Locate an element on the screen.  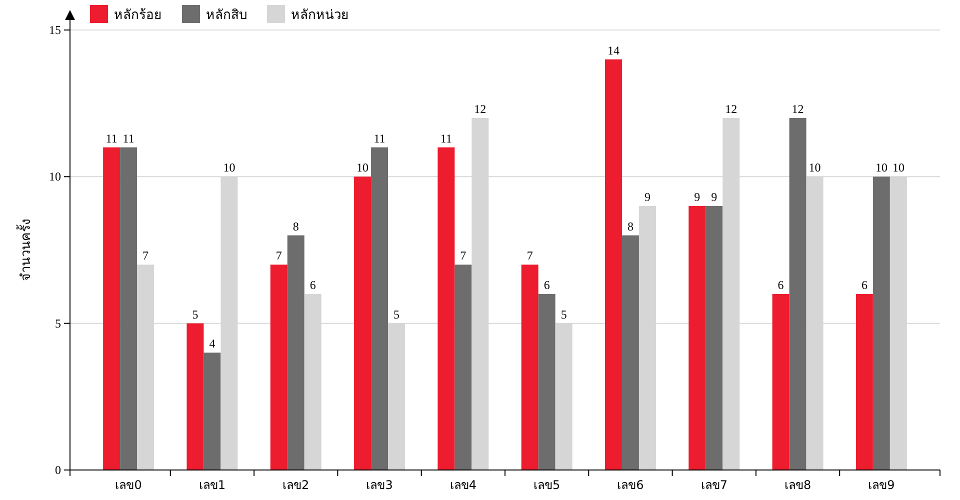
data-label: 4 is located at coordinates (212, 343).